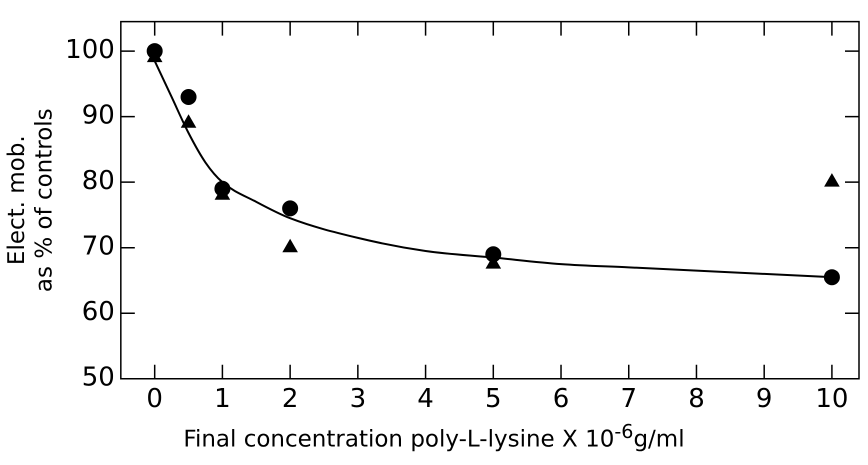  What do you see at coordinates (425, 399) in the screenshot?
I see `x-tick-label: 4` at bounding box center [425, 399].